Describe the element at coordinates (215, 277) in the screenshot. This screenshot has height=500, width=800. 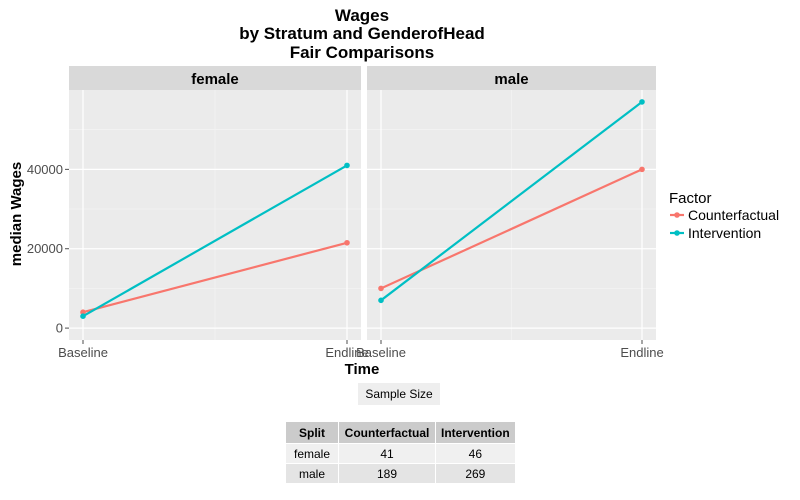
I see `series-line-counterfactual` at that location.